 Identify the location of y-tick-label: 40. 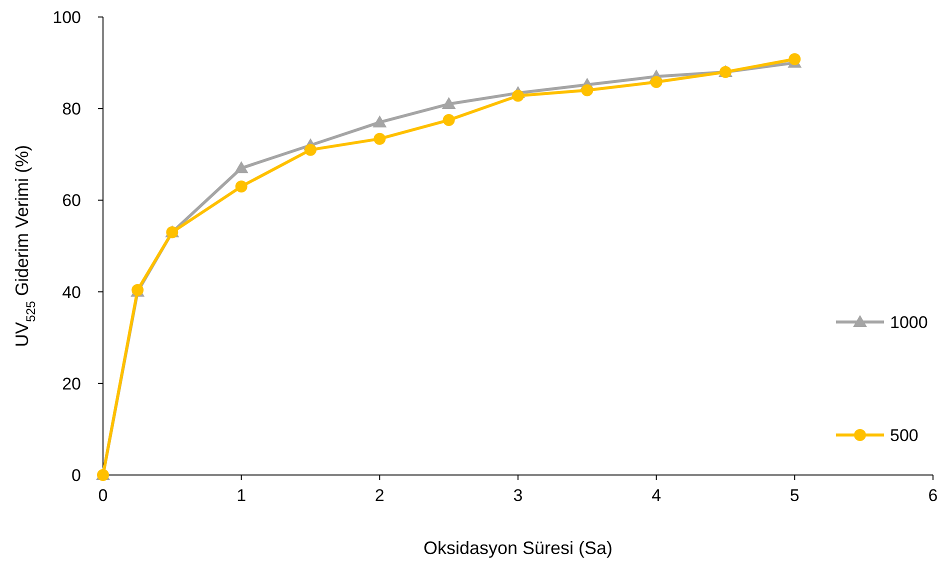
(71, 292).